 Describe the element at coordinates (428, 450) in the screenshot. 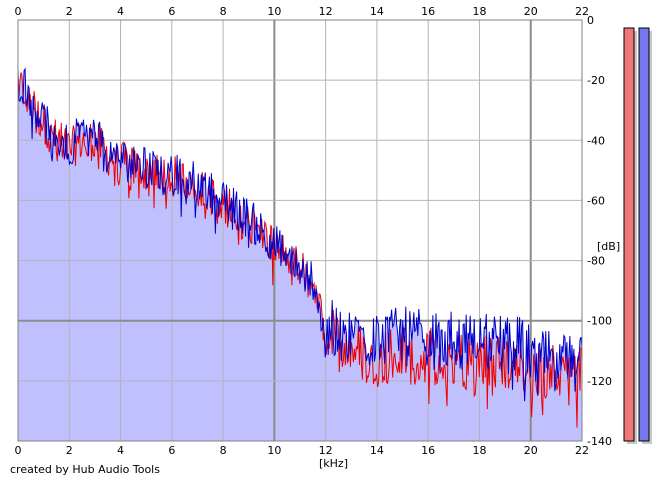

I see `x-tick-label-bottom: 16` at that location.